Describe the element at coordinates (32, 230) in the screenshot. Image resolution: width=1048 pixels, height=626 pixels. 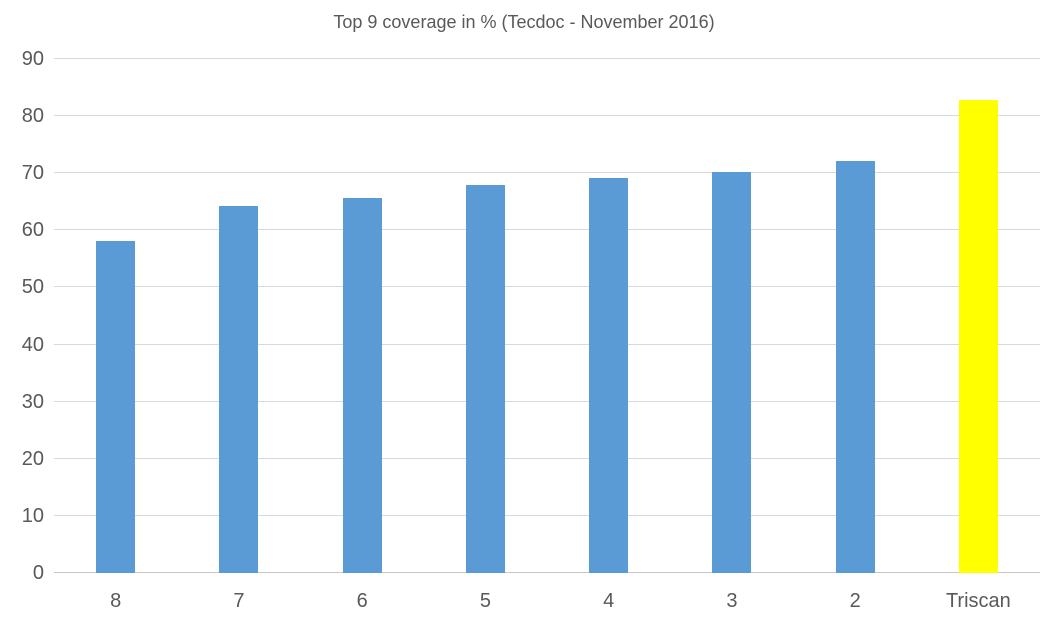
I see `y-tick-label-60: 60` at that location.